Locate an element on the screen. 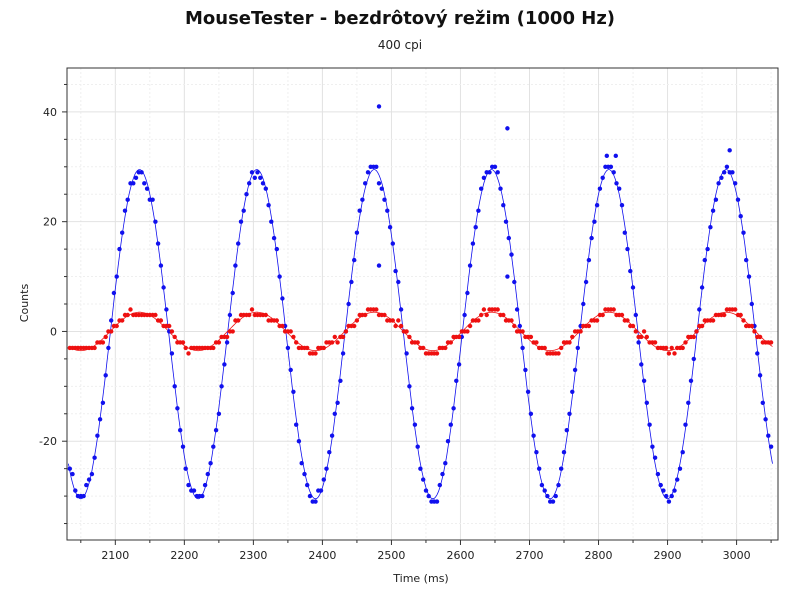 The height and width of the screenshot is (600, 800). x-tick-label: 2600 is located at coordinates (460, 555).